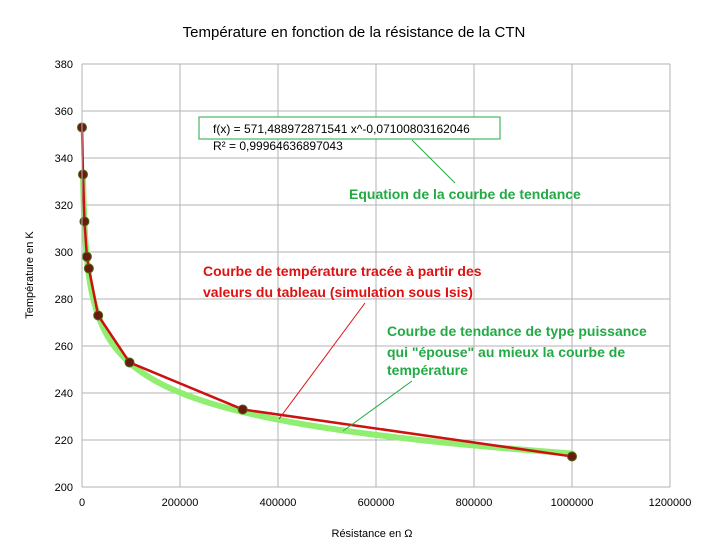 Image resolution: width=709 pixels, height=560 pixels. I want to click on y-tick-label: 360, so click(64, 112).